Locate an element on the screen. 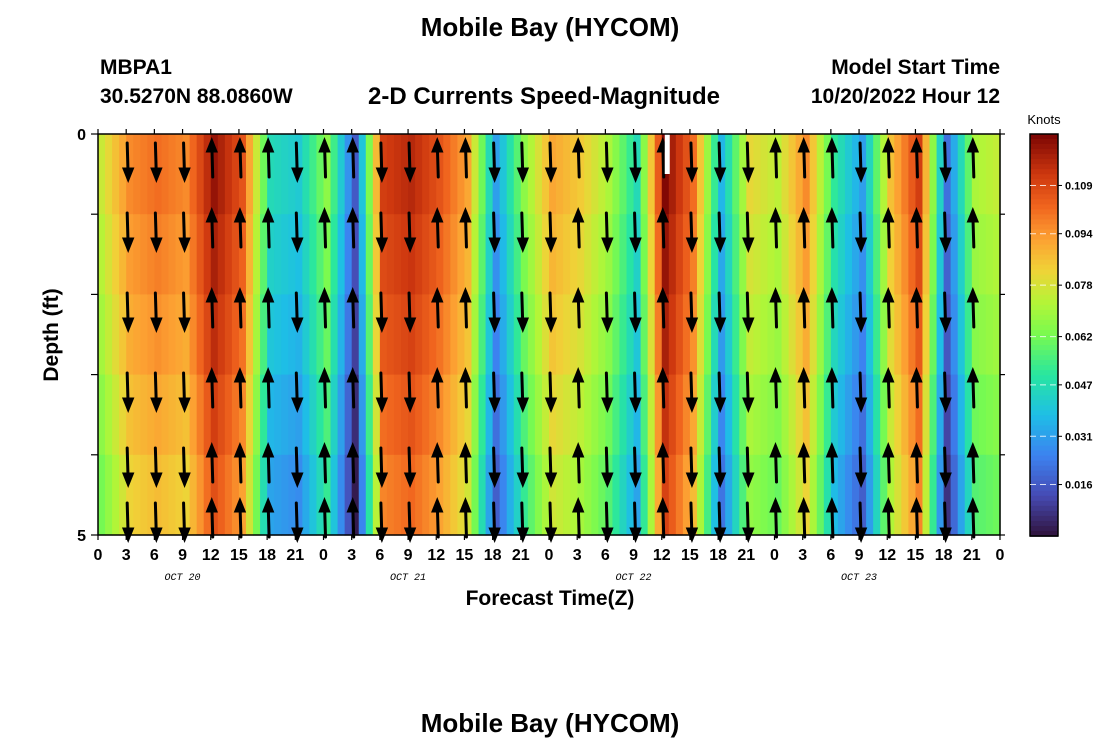 This screenshot has width=1100, height=750. x-tick-label: 6 is located at coordinates (605, 555).